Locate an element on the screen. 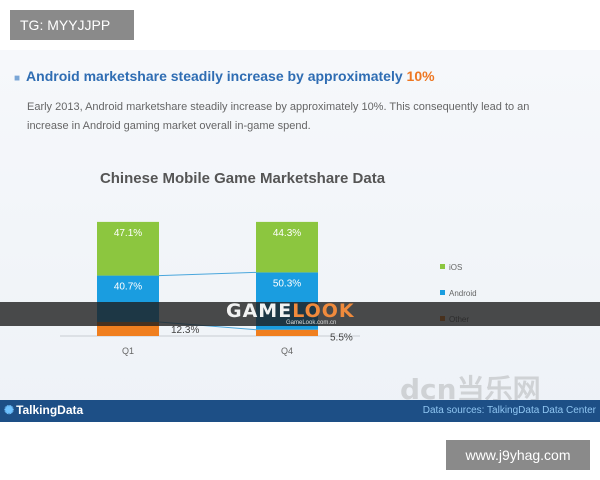 The height and width of the screenshot is (480, 600). data-source: Data sources: TalkingData Data Center is located at coordinates (509, 410).